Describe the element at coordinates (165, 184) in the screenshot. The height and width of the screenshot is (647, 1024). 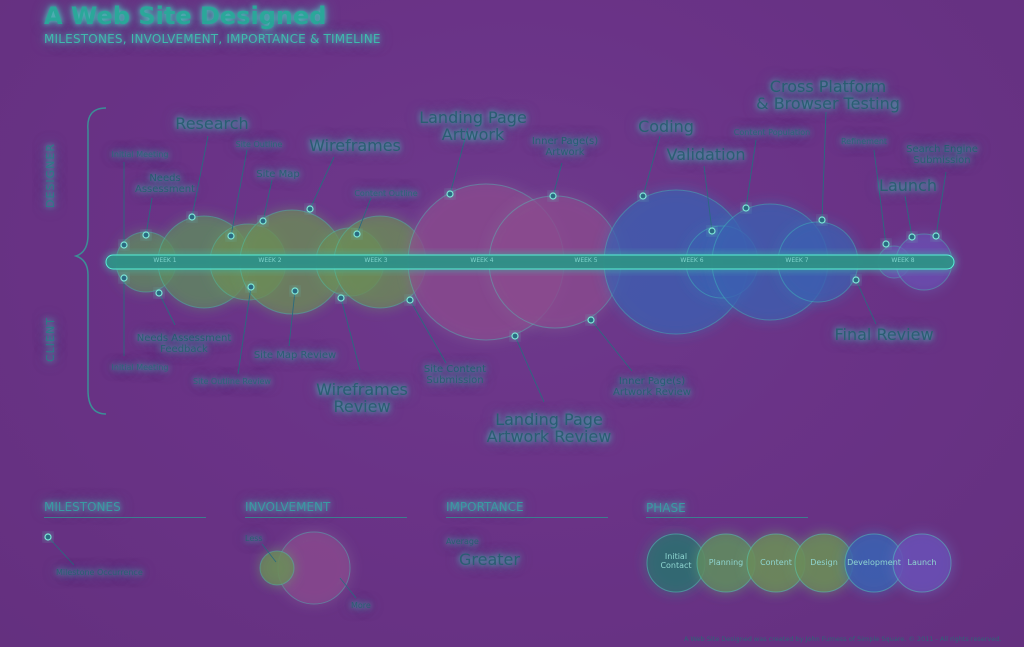
I see `designer-milestone-label: Needs Assessment` at that location.